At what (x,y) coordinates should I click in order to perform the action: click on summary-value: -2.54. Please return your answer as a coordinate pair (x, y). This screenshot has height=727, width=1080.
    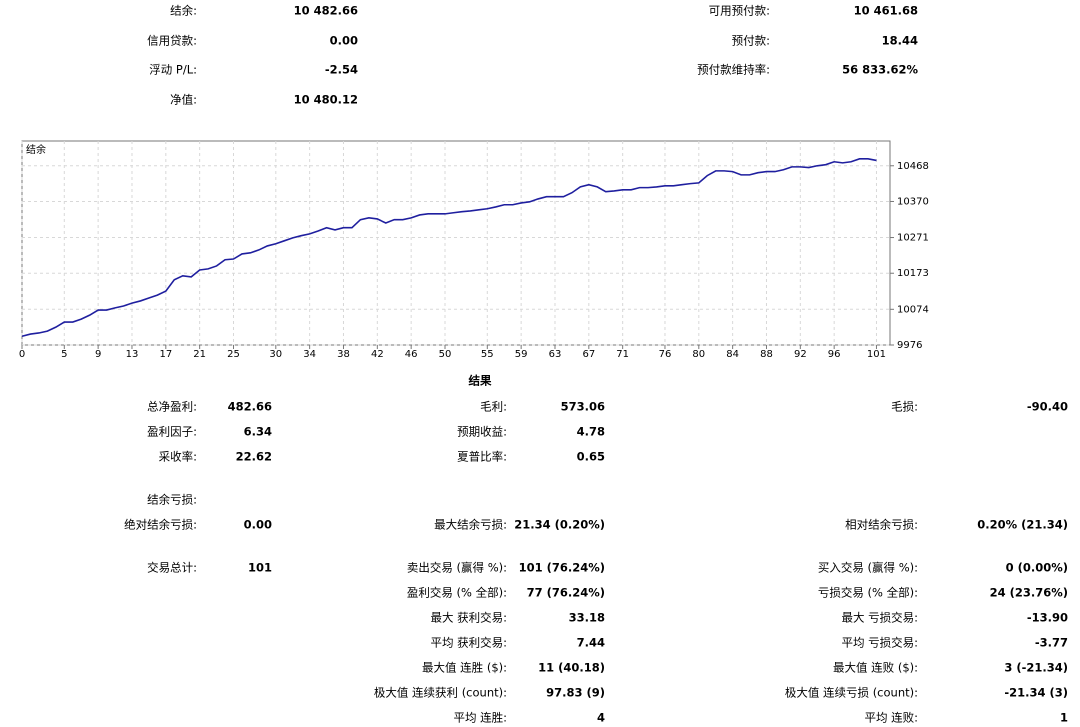
    Looking at the image, I should click on (341, 70).